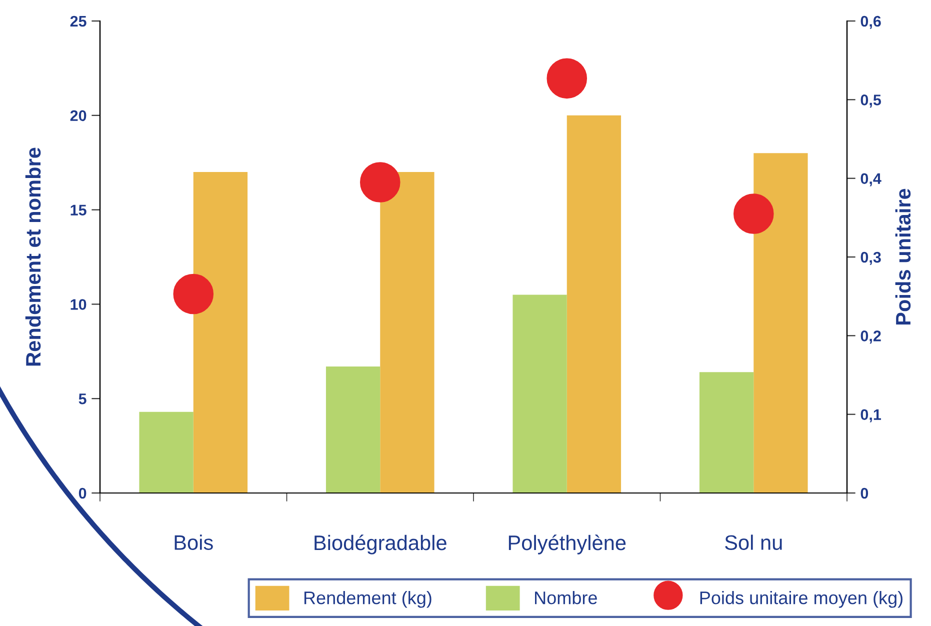 The image size is (931, 626). Describe the element at coordinates (193, 542) in the screenshot. I see `x-tick-label: Bois` at that location.